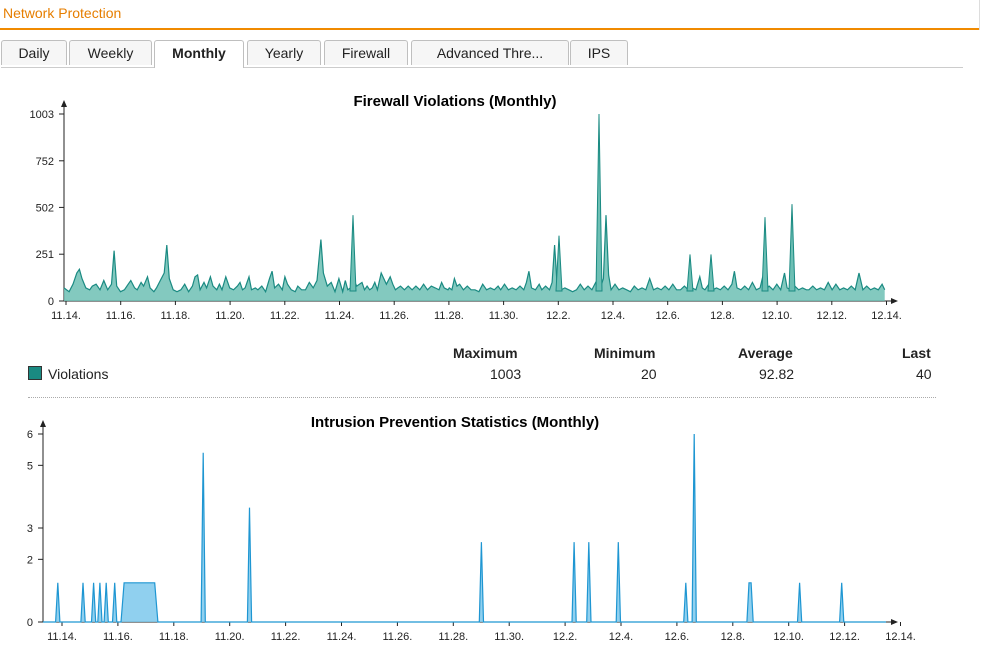  I want to click on panel-header: Network Protection, so click(490, 15).